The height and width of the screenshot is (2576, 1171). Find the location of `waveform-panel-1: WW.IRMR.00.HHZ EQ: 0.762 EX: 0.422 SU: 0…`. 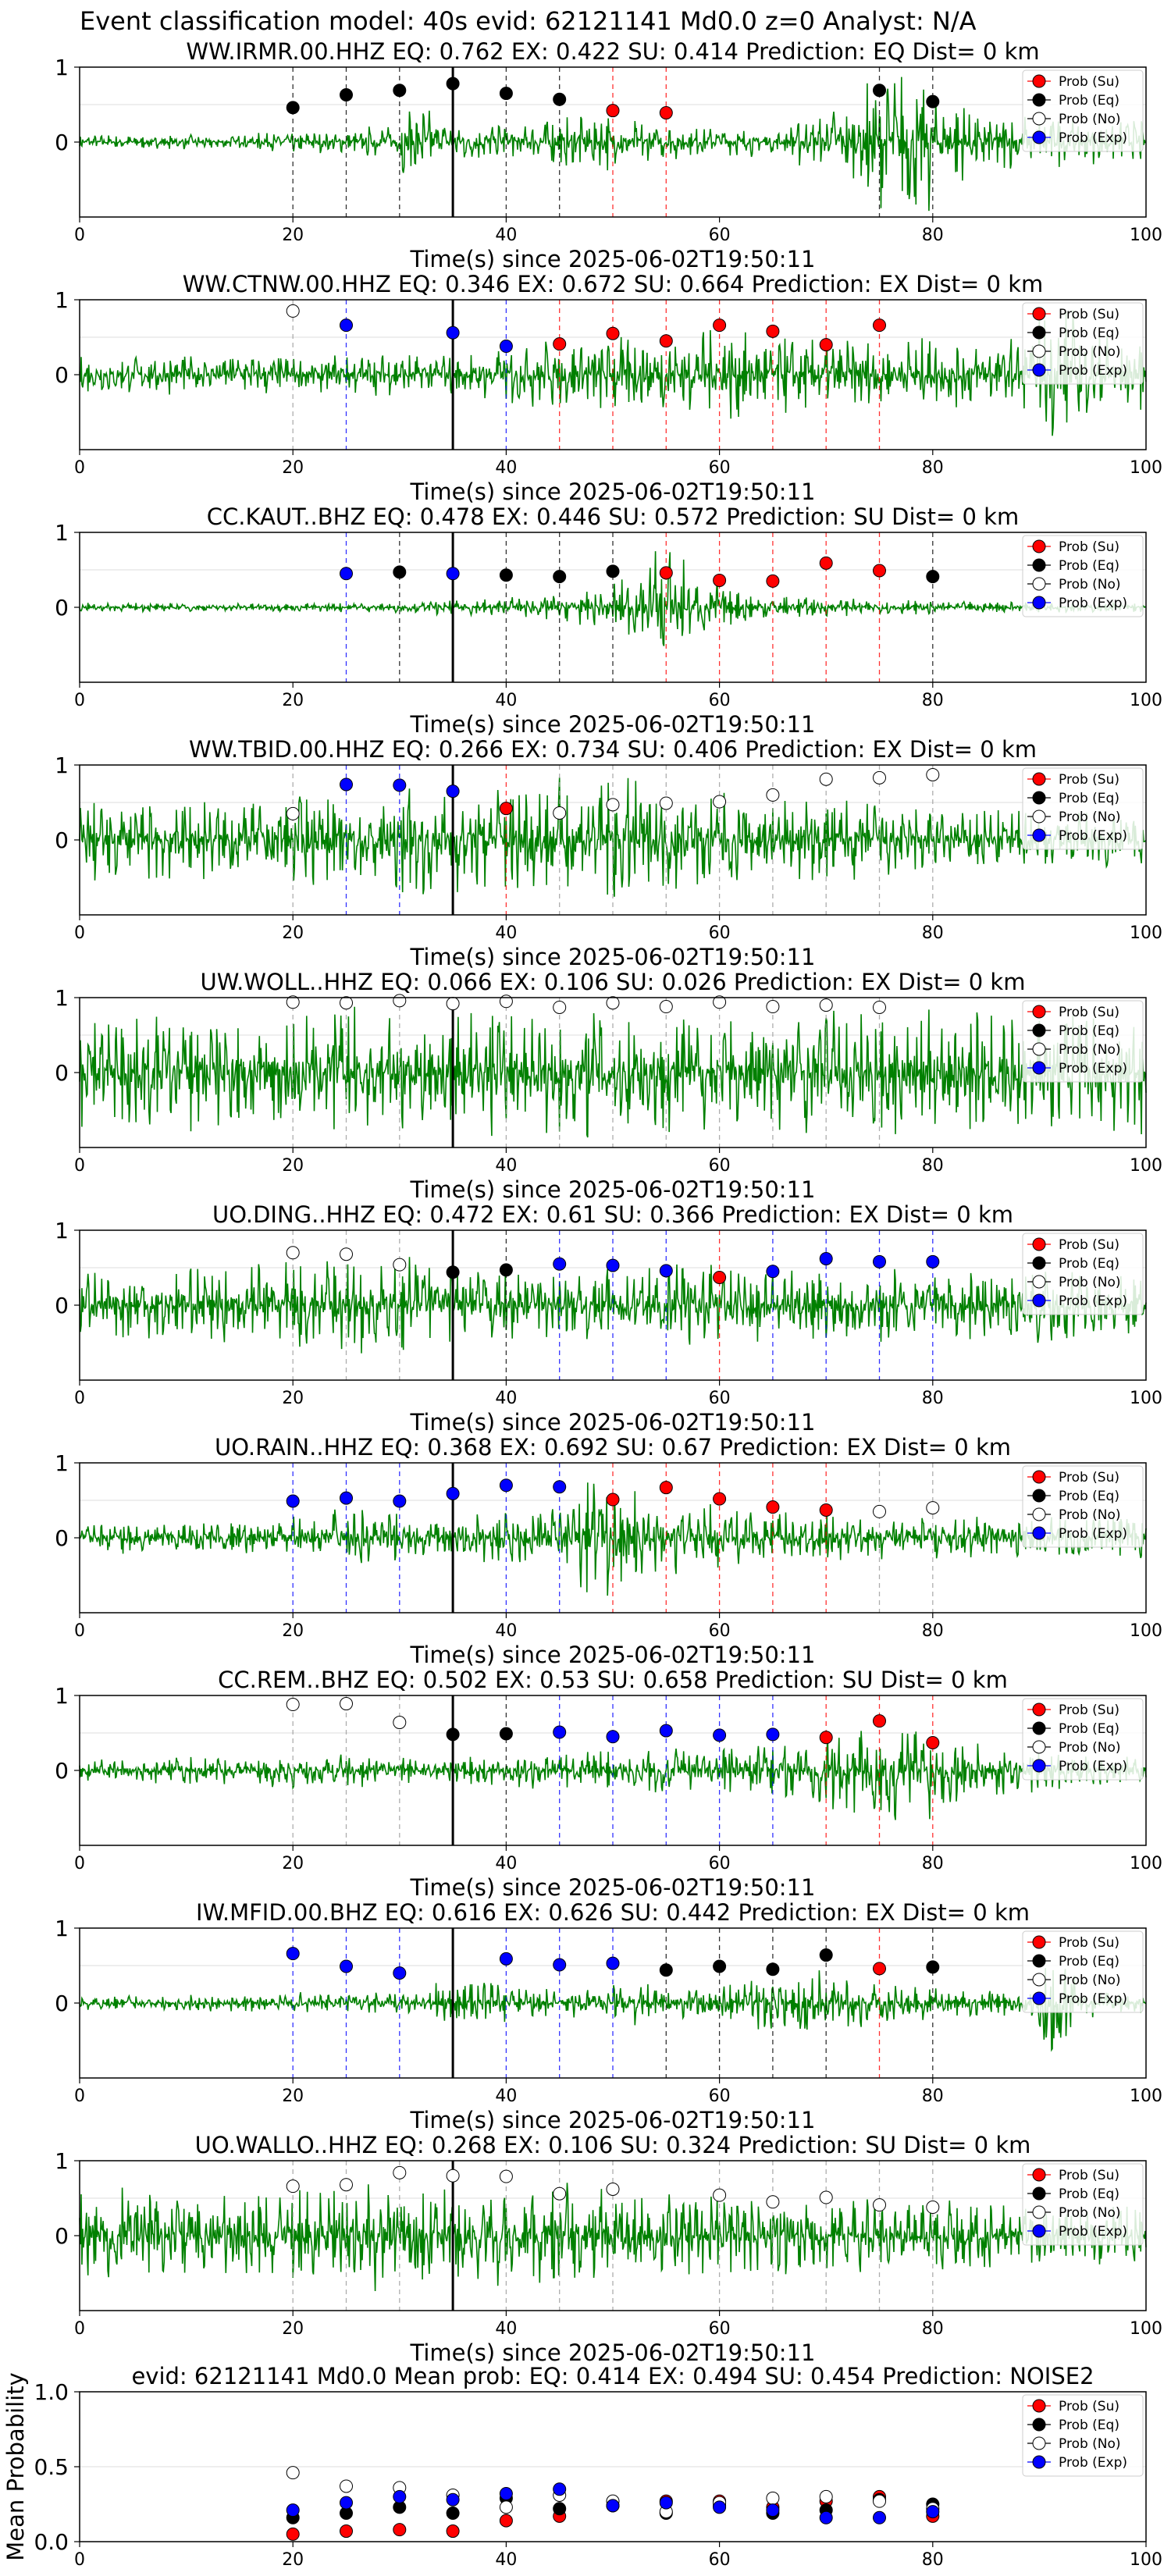

waveform-panel-1: WW.IRMR.00.HHZ EQ: 0.762 EX: 0.422 SU: 0… is located at coordinates (608, 155).